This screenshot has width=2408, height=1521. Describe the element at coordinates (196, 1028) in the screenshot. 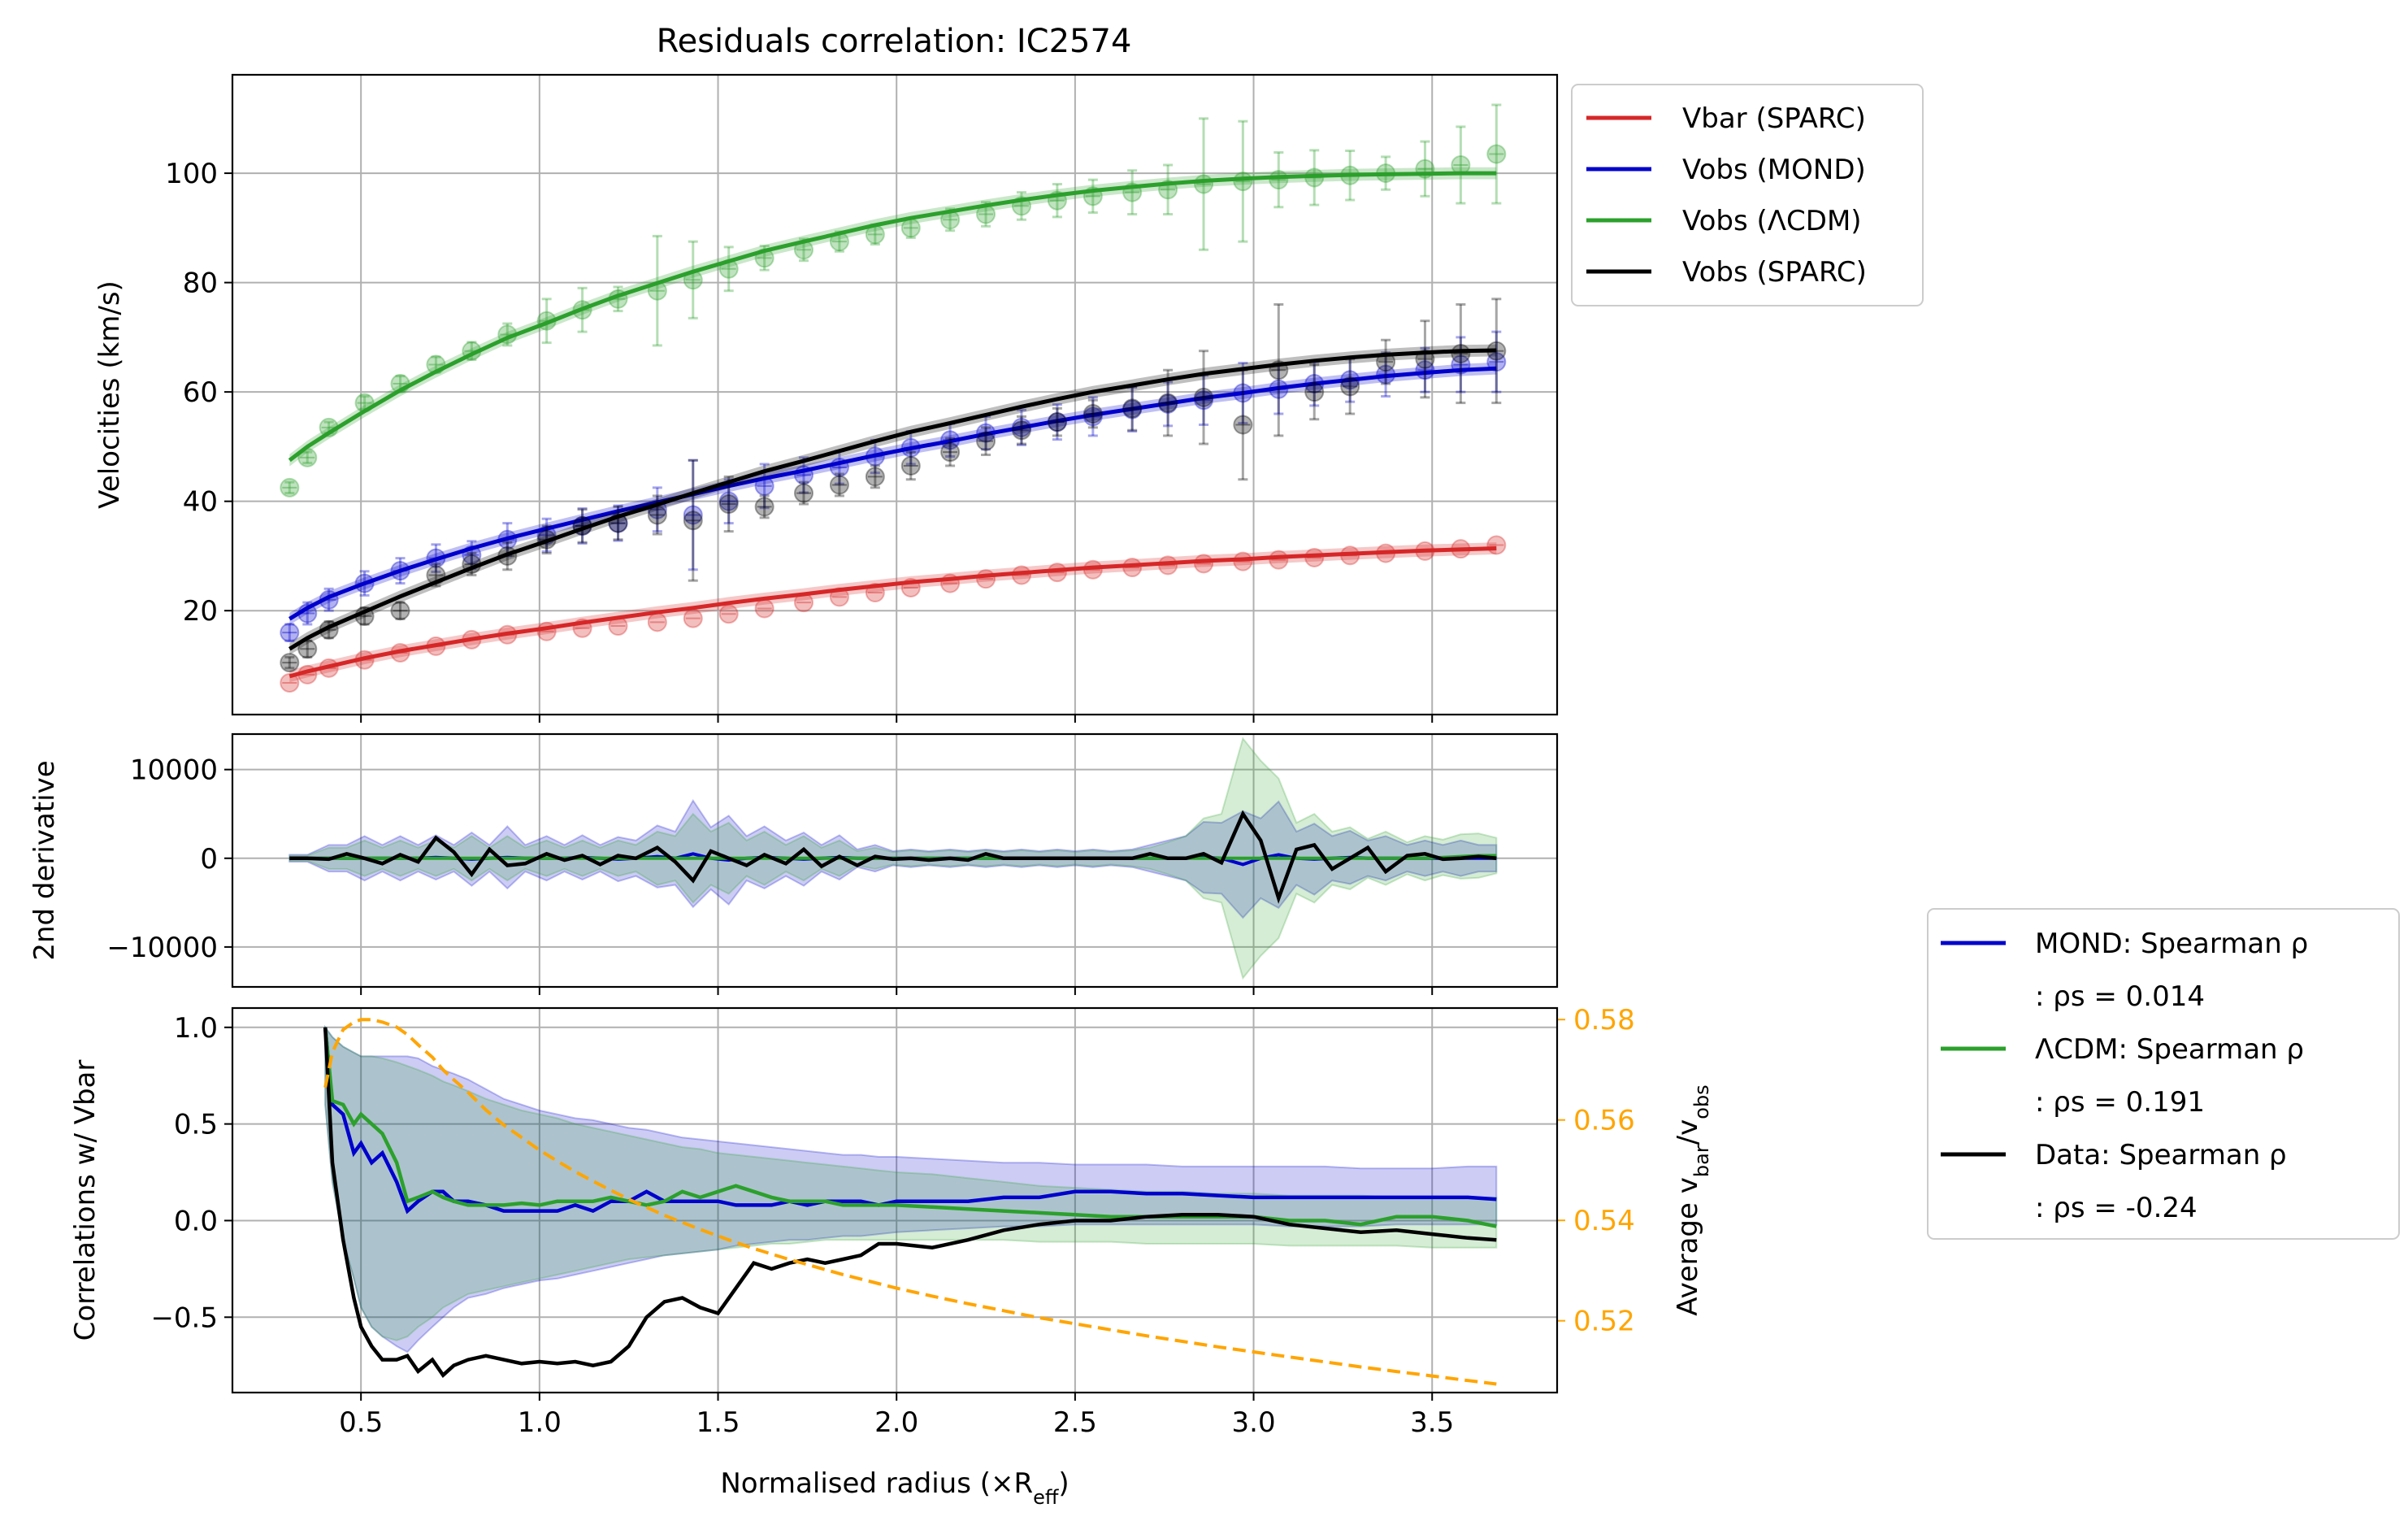

I see `ax3-ytick-label-3: 1.0` at that location.